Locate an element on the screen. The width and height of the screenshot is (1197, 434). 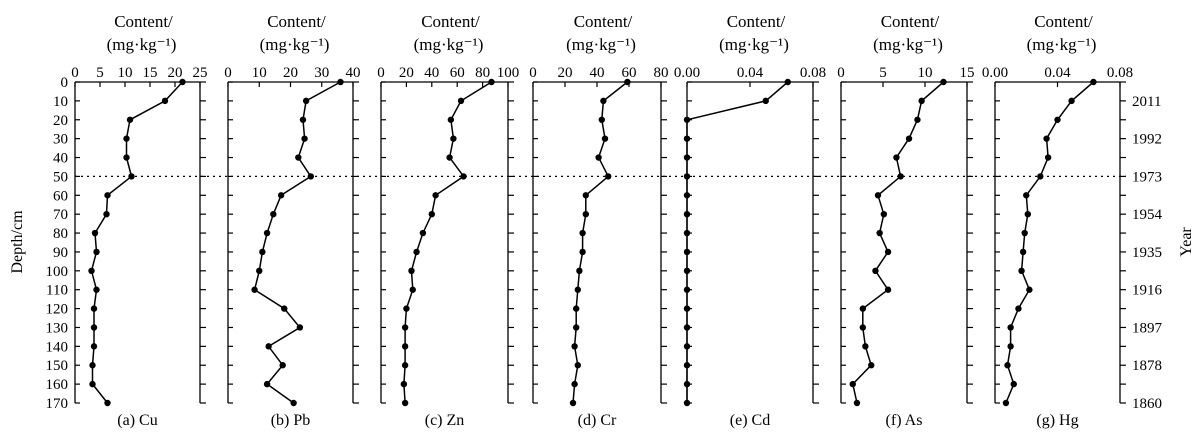
panel-7: 0.00 0.04 0.08 Content/ (mg·kg⁻¹) (g) Hg is located at coordinates (1057, 220).